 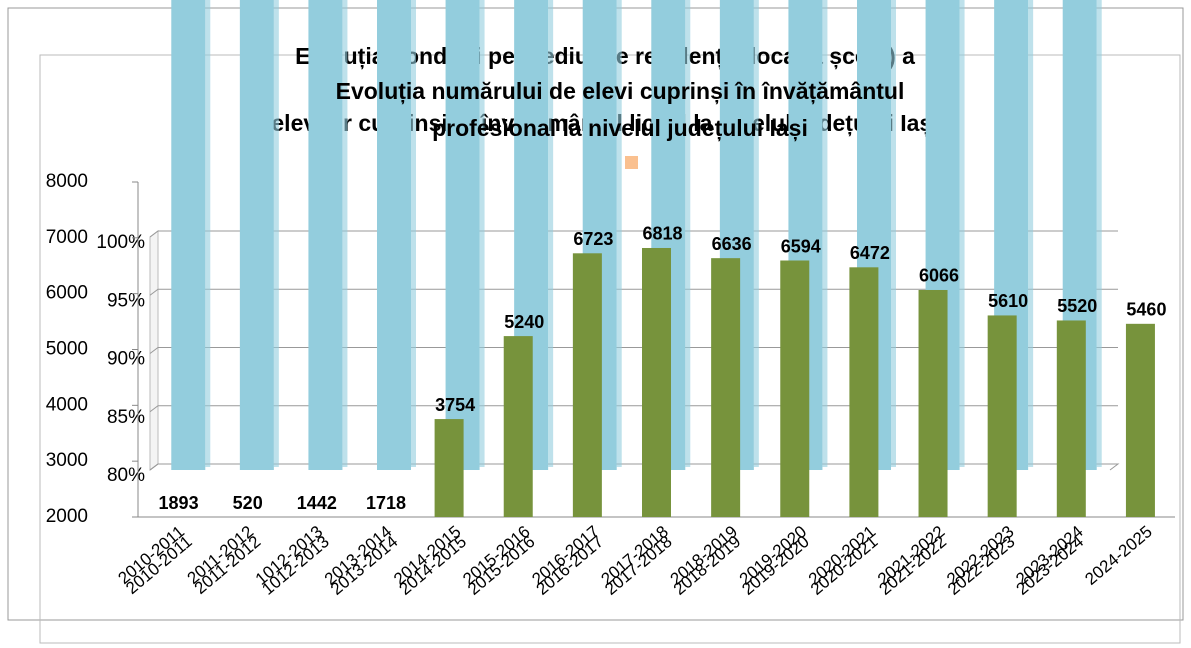 What do you see at coordinates (524, 322) in the screenshot?
I see `data-label: 5240` at bounding box center [524, 322].